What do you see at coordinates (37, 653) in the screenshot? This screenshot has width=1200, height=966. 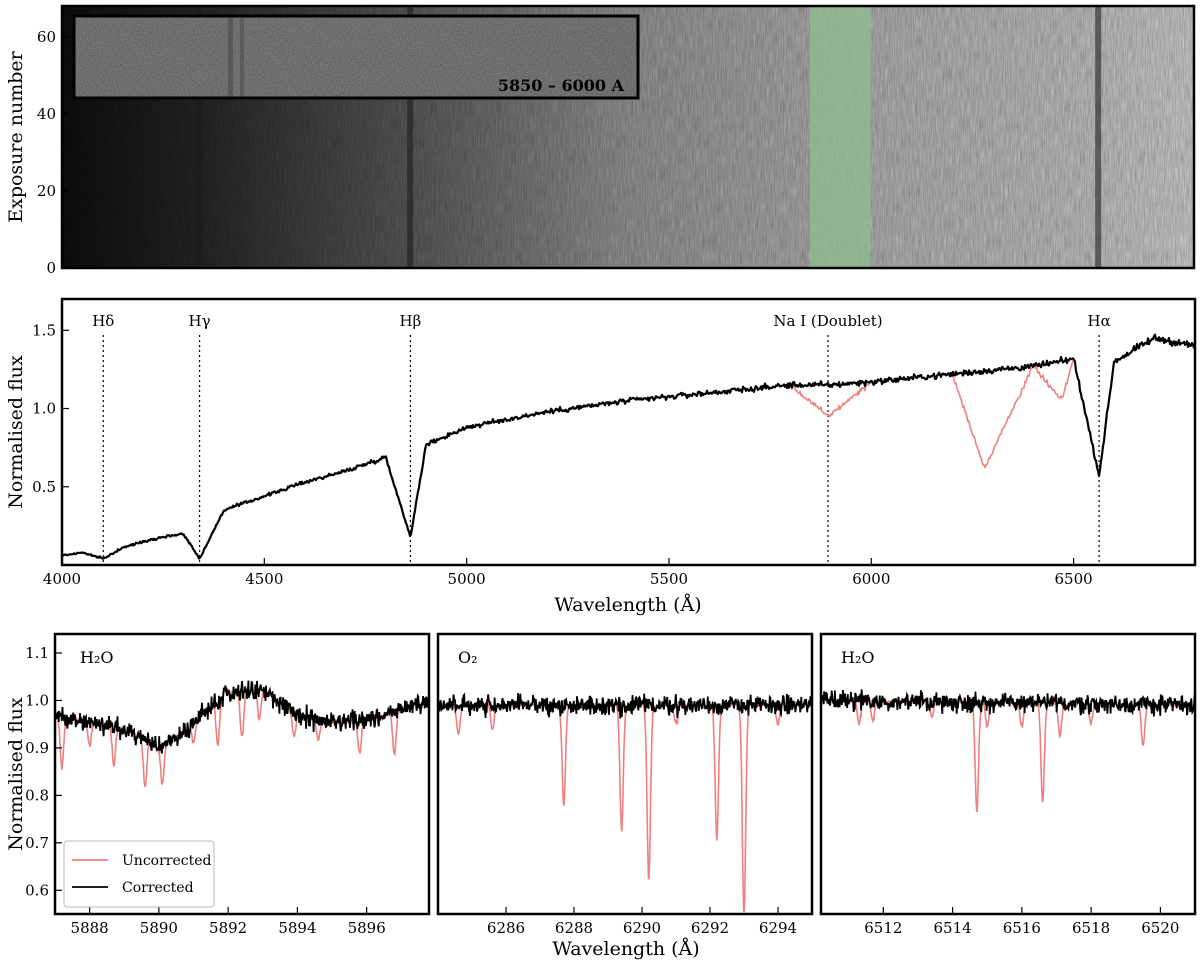 I see `y-tick-label: 1.1` at bounding box center [37, 653].